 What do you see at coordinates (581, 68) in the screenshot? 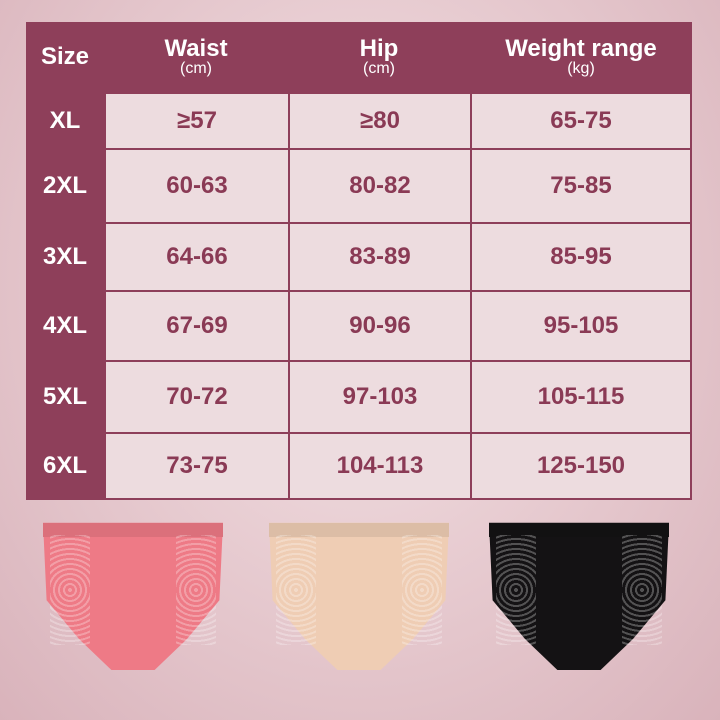
I see `header-unit: (kg)` at bounding box center [581, 68].